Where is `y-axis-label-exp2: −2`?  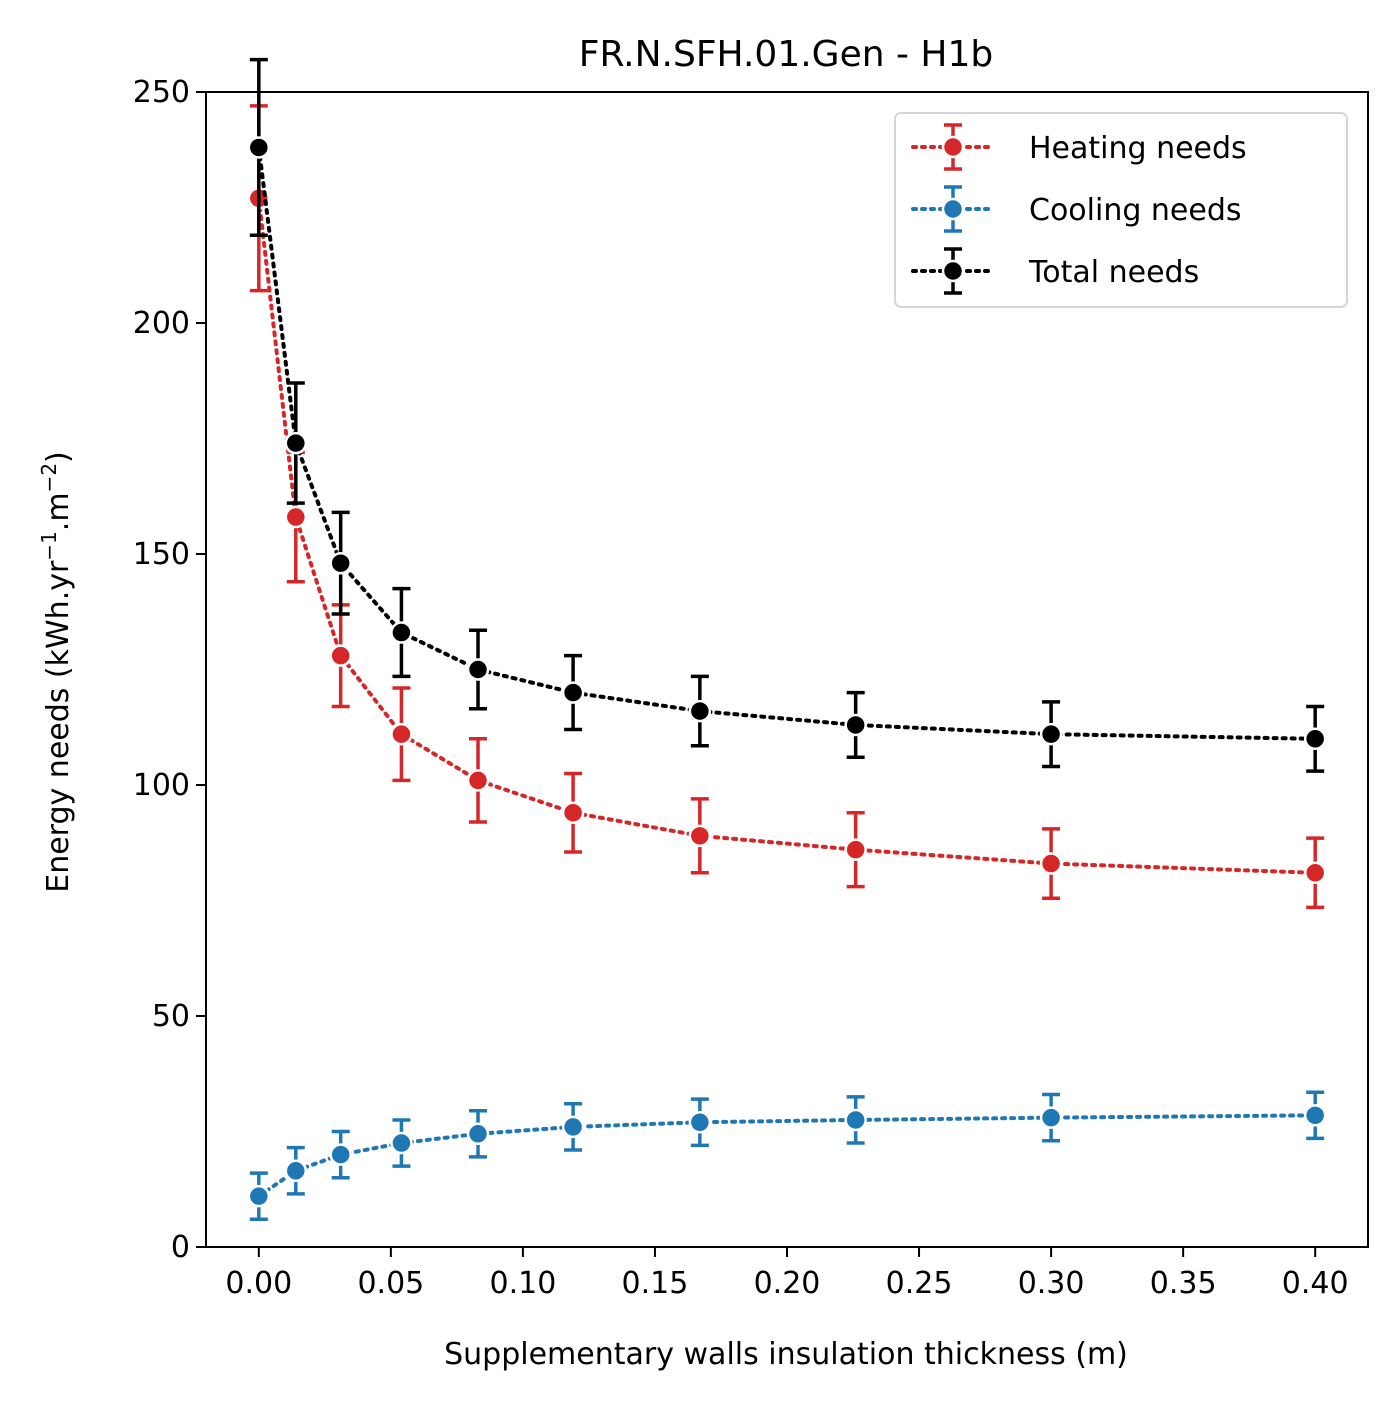
y-axis-label-exp2: −2 is located at coordinates (49, 477).